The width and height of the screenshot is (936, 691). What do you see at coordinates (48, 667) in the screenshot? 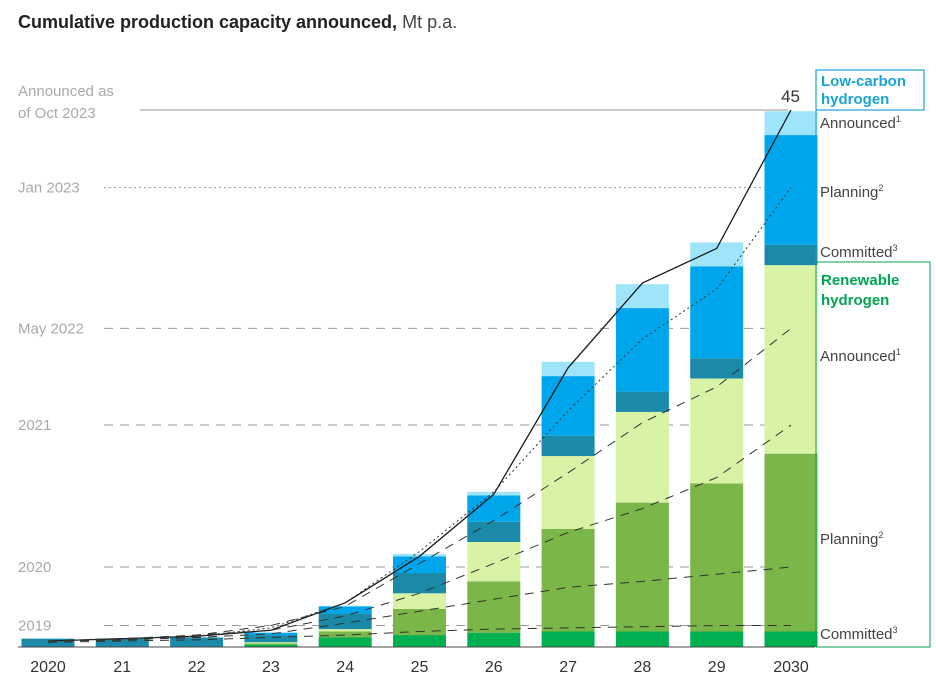
I see `x-tick-2020: 2020` at bounding box center [48, 667].